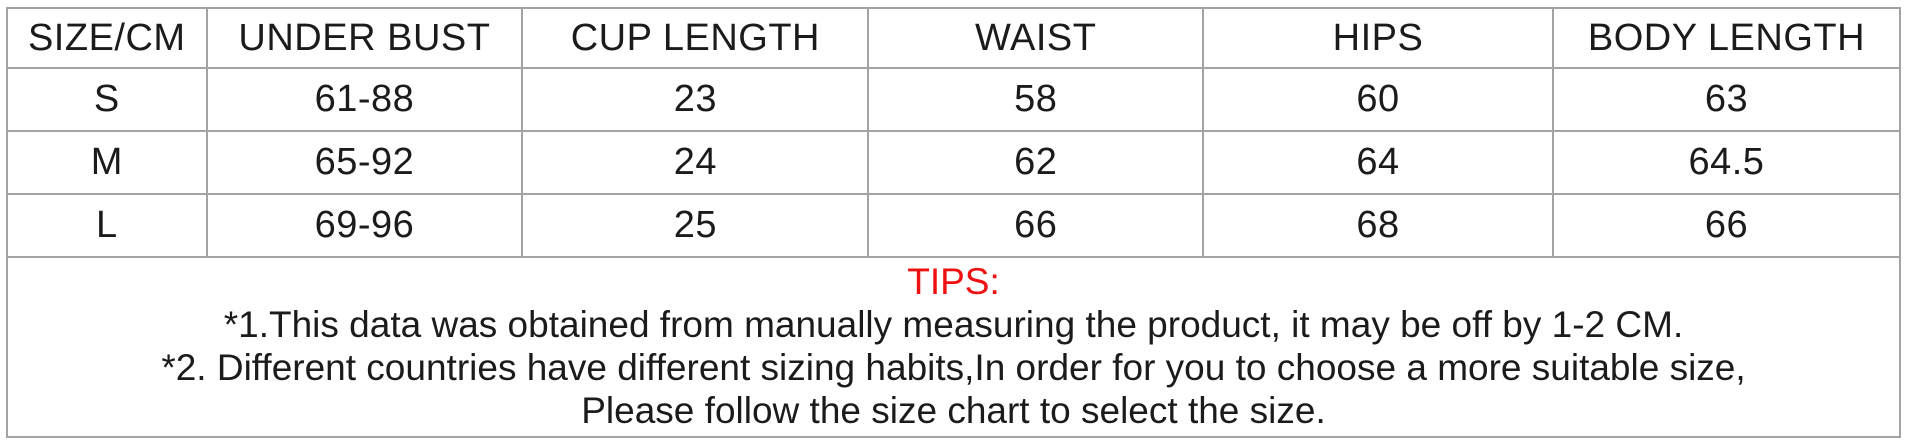 The image size is (1906, 444). What do you see at coordinates (1726, 162) in the screenshot?
I see `body-length-cell: 64.5` at bounding box center [1726, 162].